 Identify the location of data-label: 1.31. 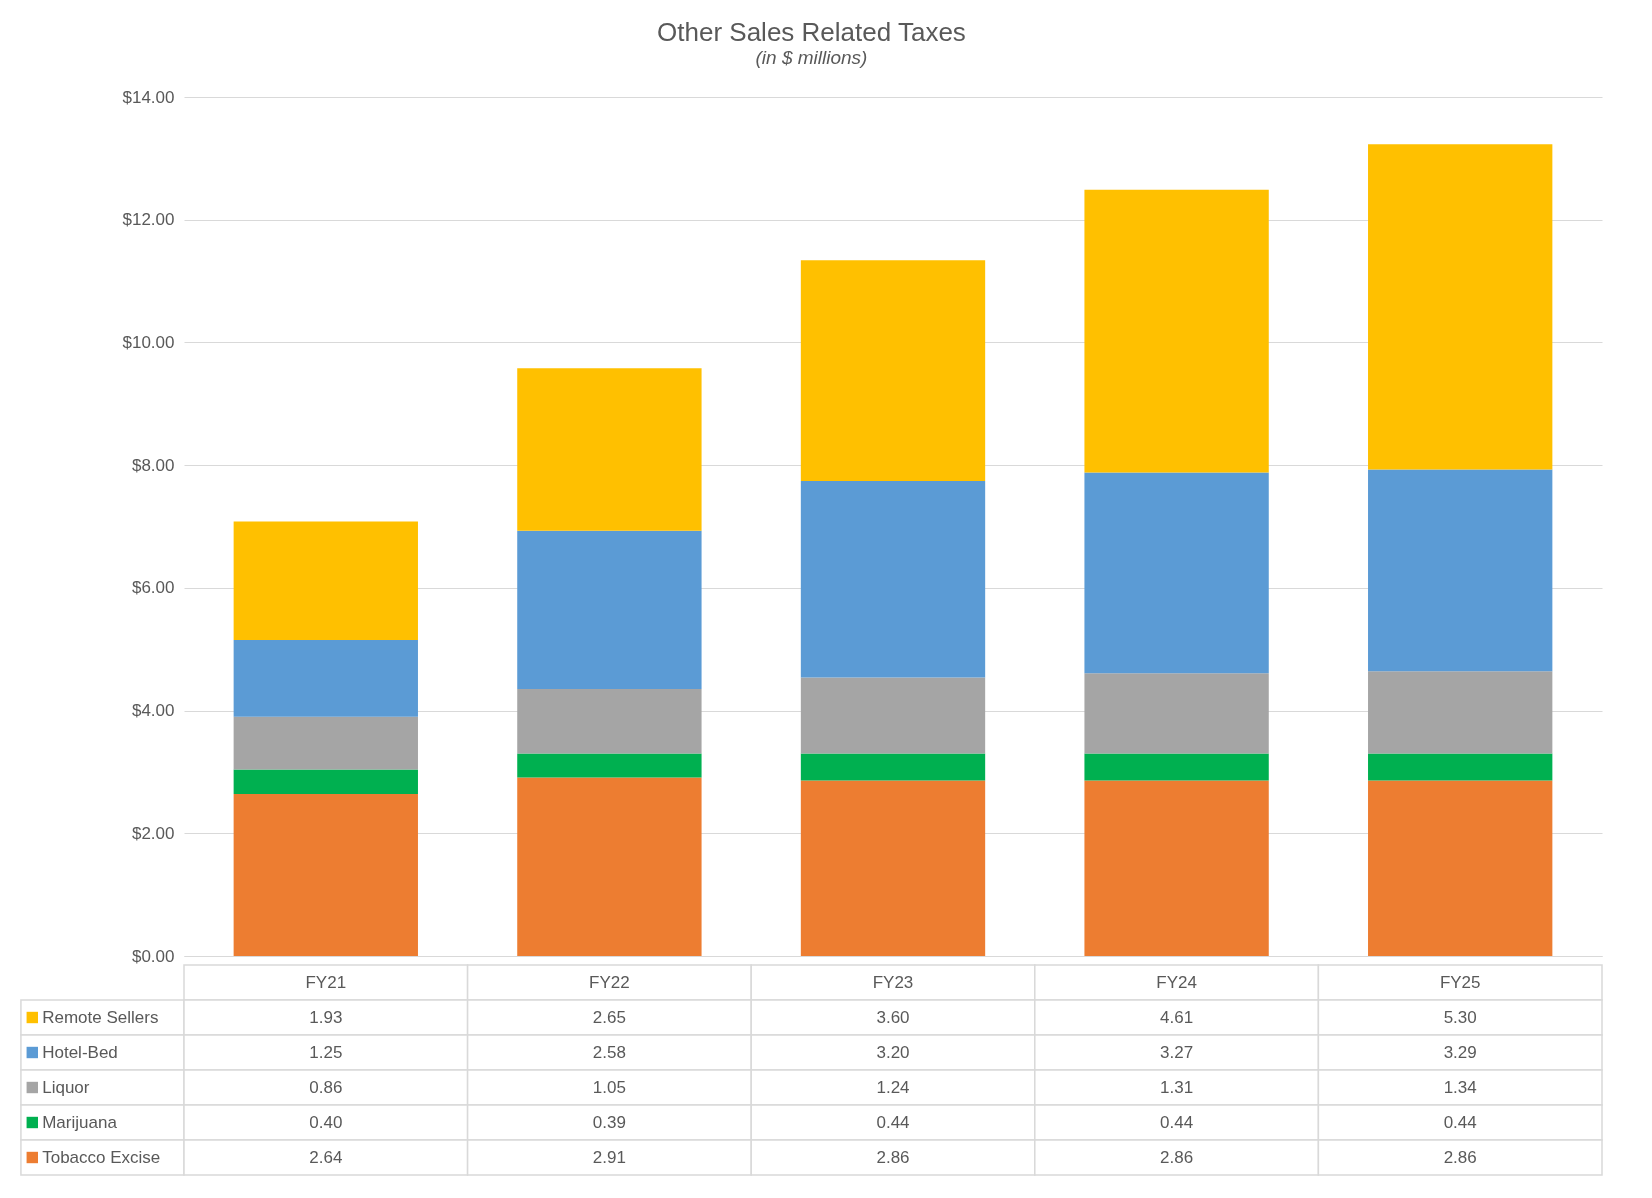
(1177, 1087).